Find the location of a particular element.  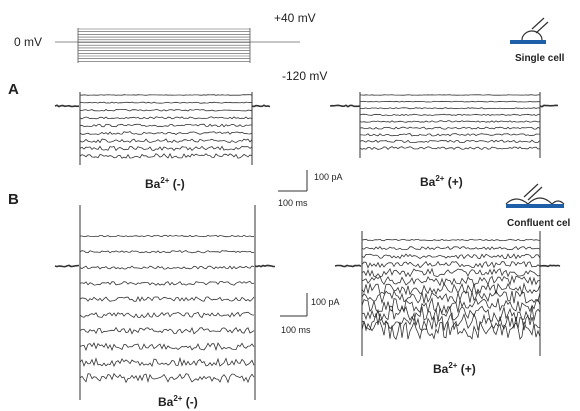

protocol-bottom-label: -120 mV is located at coordinates (304, 76).